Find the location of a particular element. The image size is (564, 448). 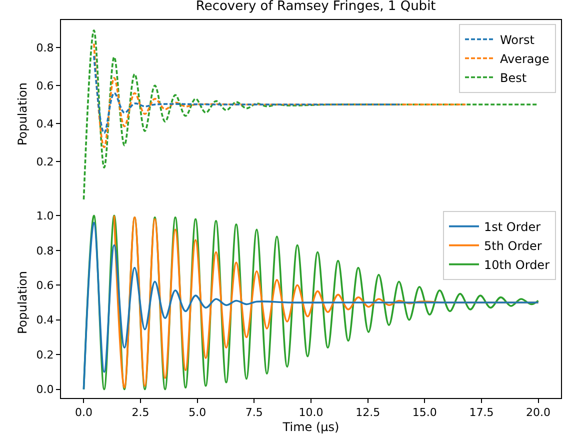

y-tick-label: 1.0 is located at coordinates (45, 216).